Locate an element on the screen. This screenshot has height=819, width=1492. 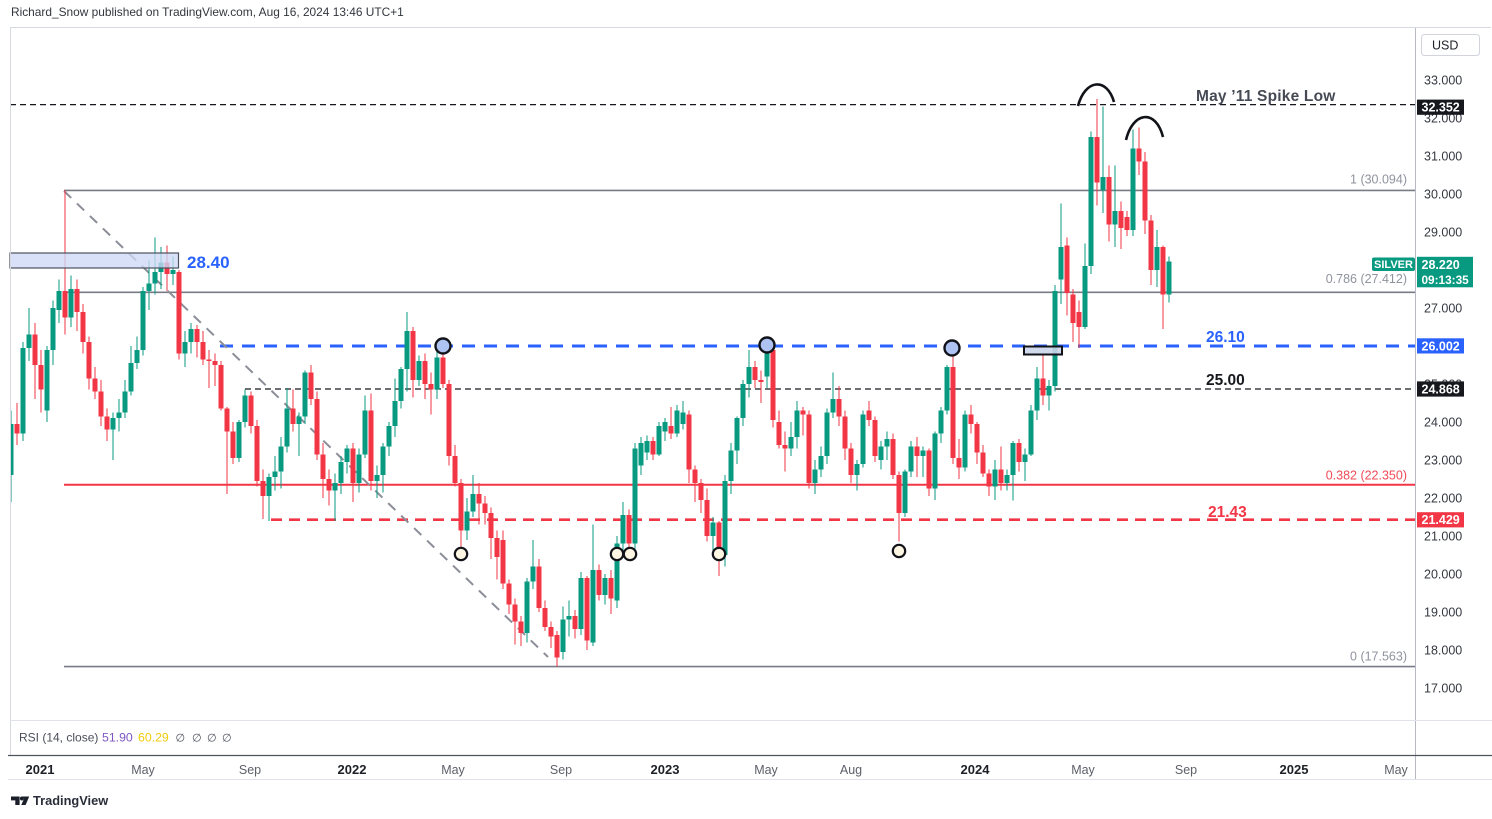
svg-text: 32.000 is located at coordinates (1443, 119).